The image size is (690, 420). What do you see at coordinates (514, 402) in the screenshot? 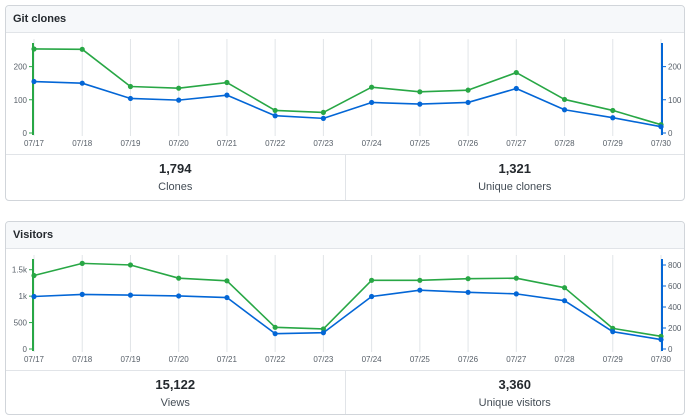
I see `unique-visitors-total-label: Unique visitors` at bounding box center [514, 402].